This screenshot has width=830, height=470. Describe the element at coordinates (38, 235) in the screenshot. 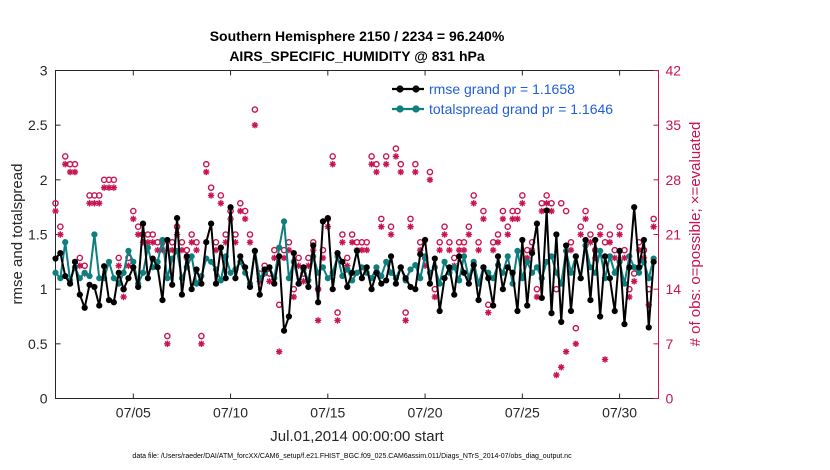

I see `y-tick-label: 1.5` at that location.